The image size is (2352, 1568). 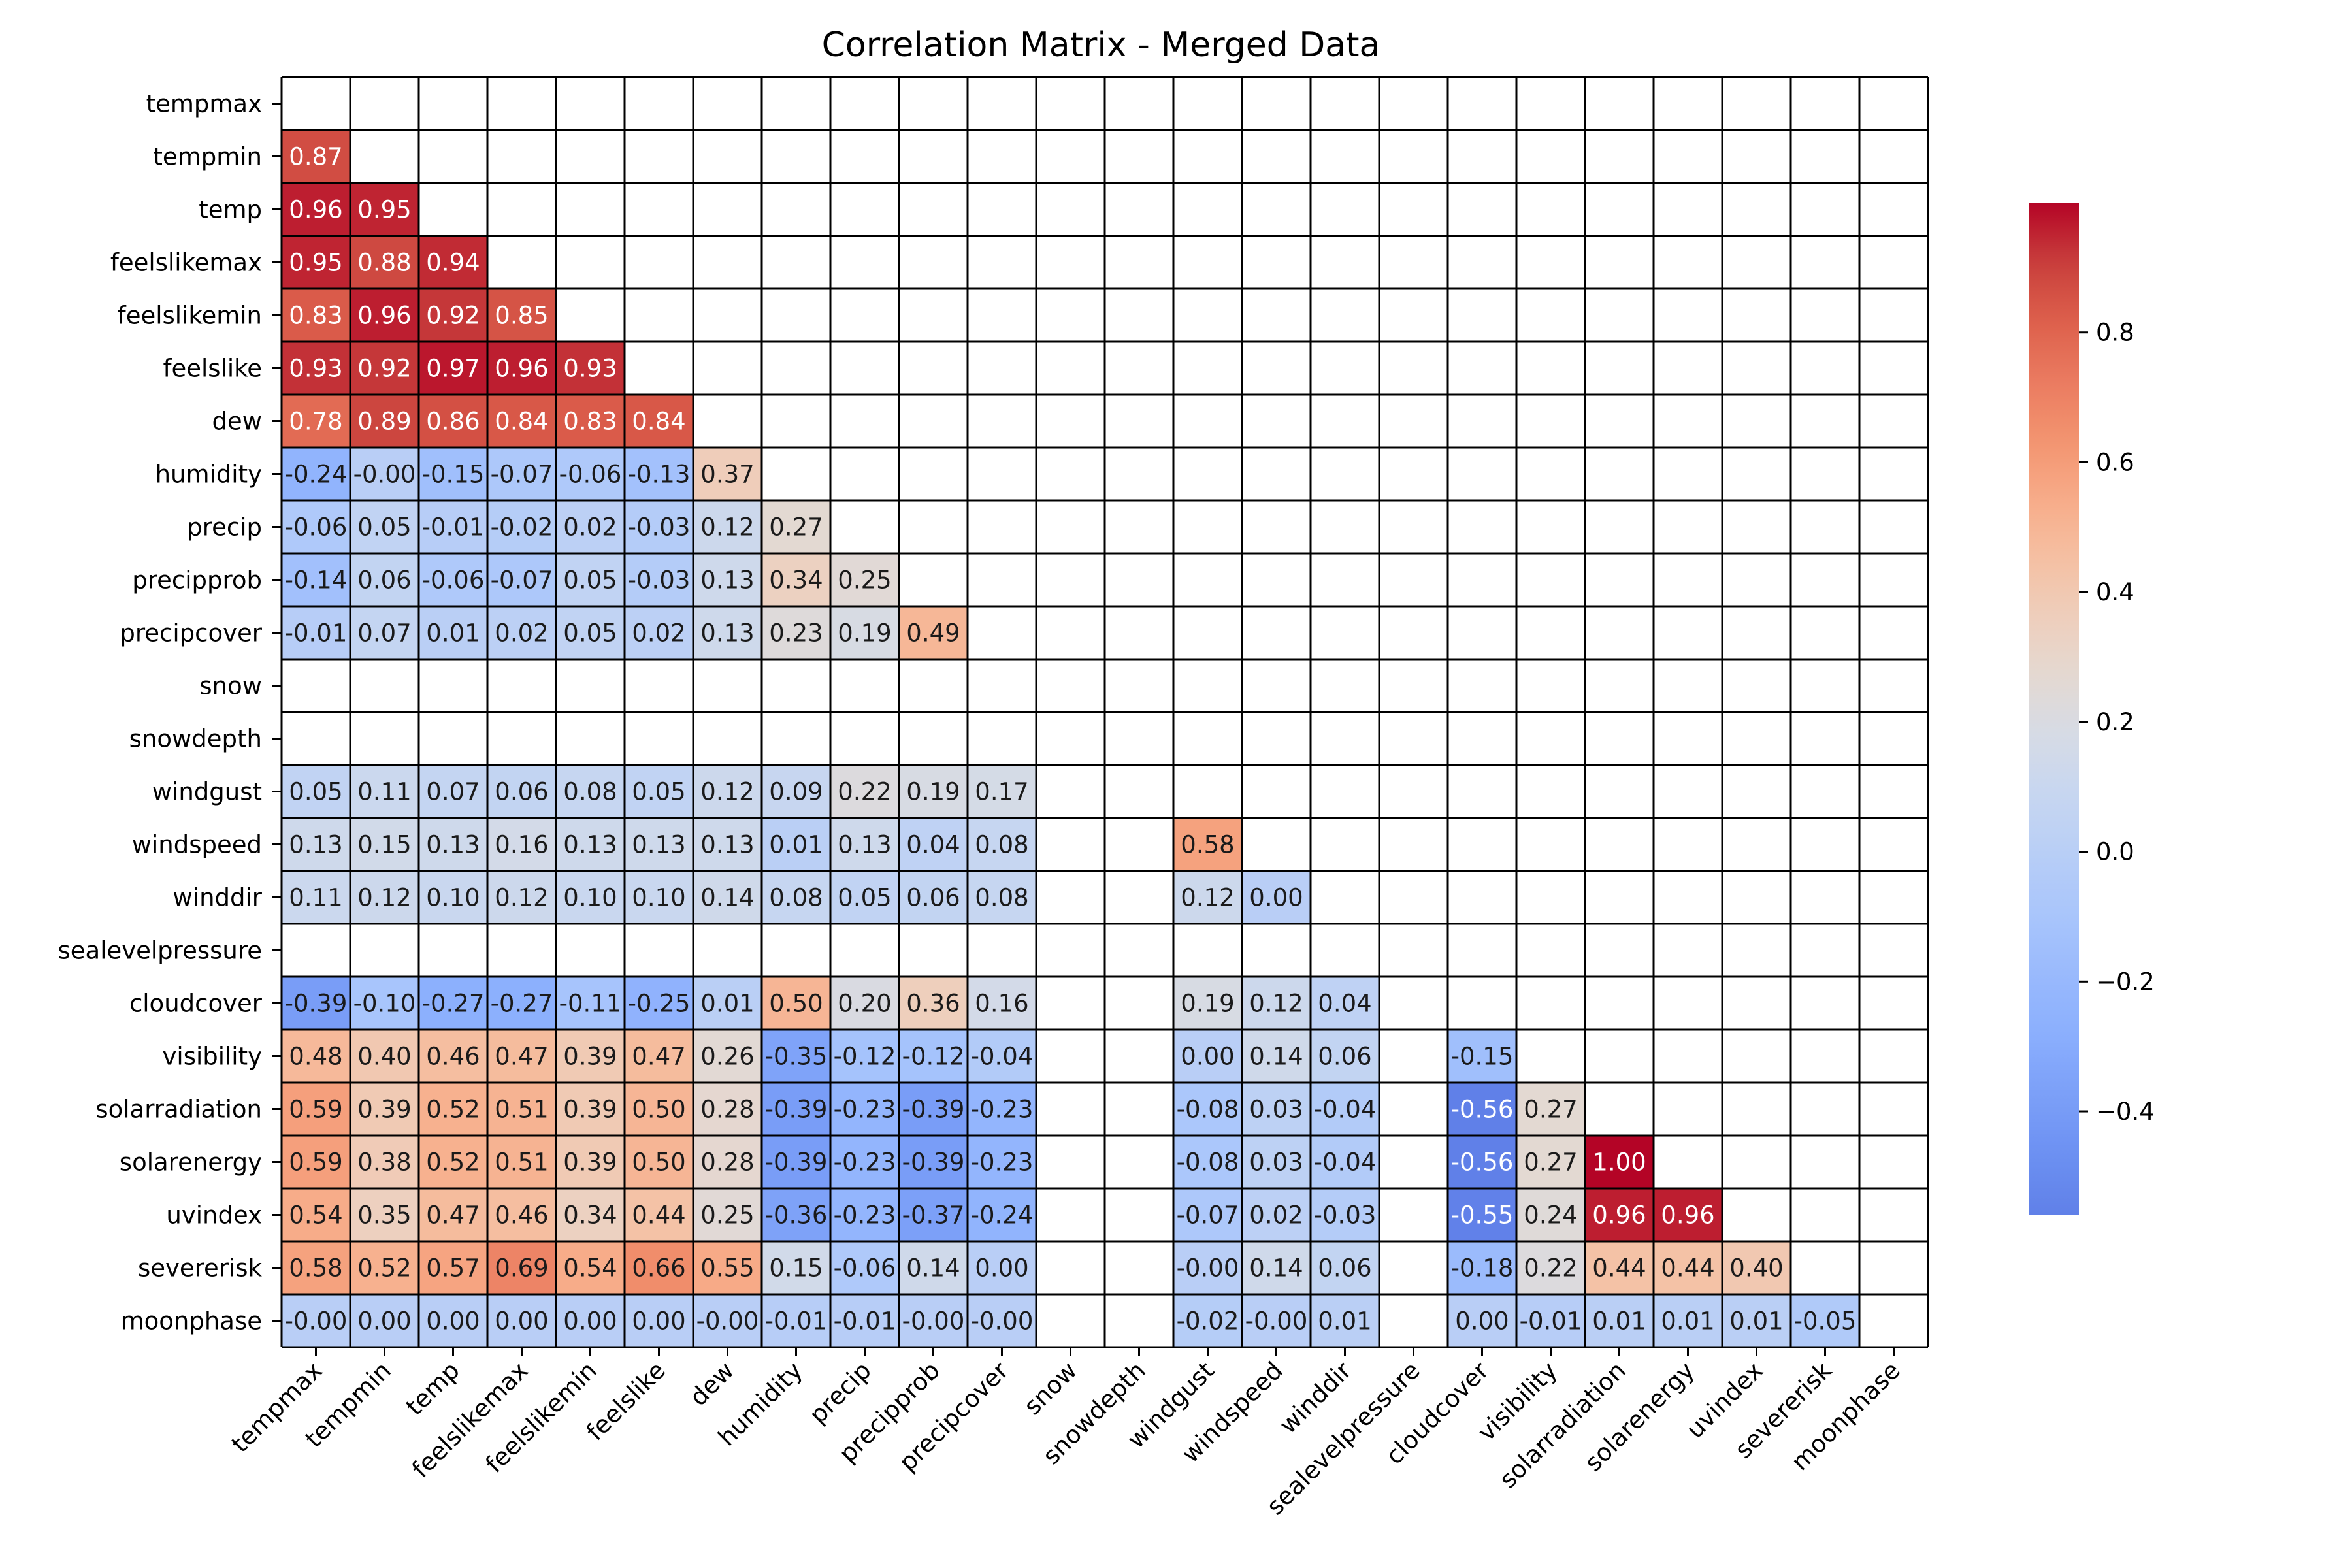 I want to click on row-label: feelslikemax, so click(x=186, y=263).